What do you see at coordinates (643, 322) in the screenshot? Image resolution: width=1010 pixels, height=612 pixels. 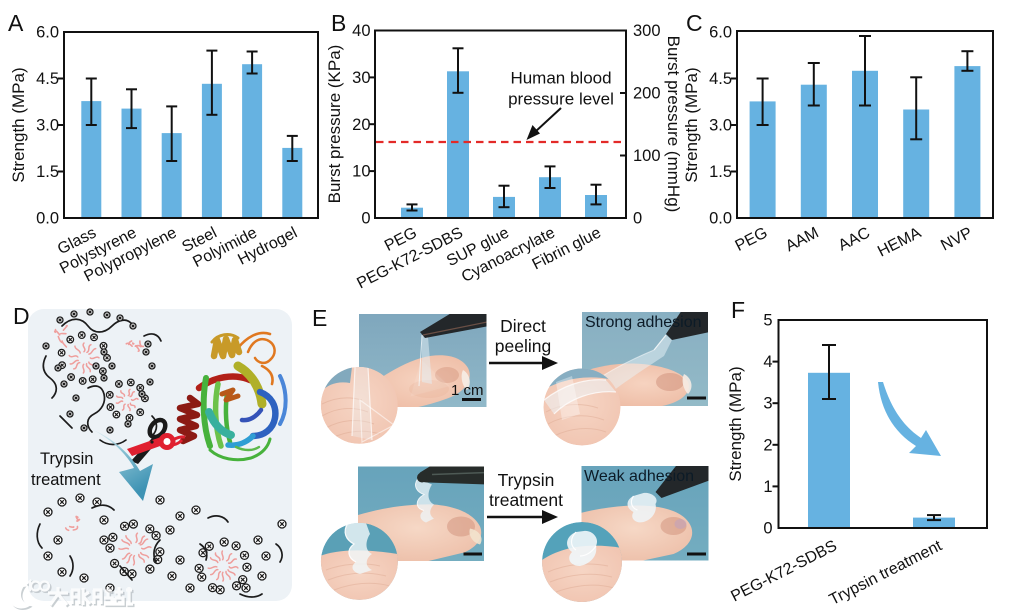 I see `svg-text: Strong adhesion` at bounding box center [643, 322].